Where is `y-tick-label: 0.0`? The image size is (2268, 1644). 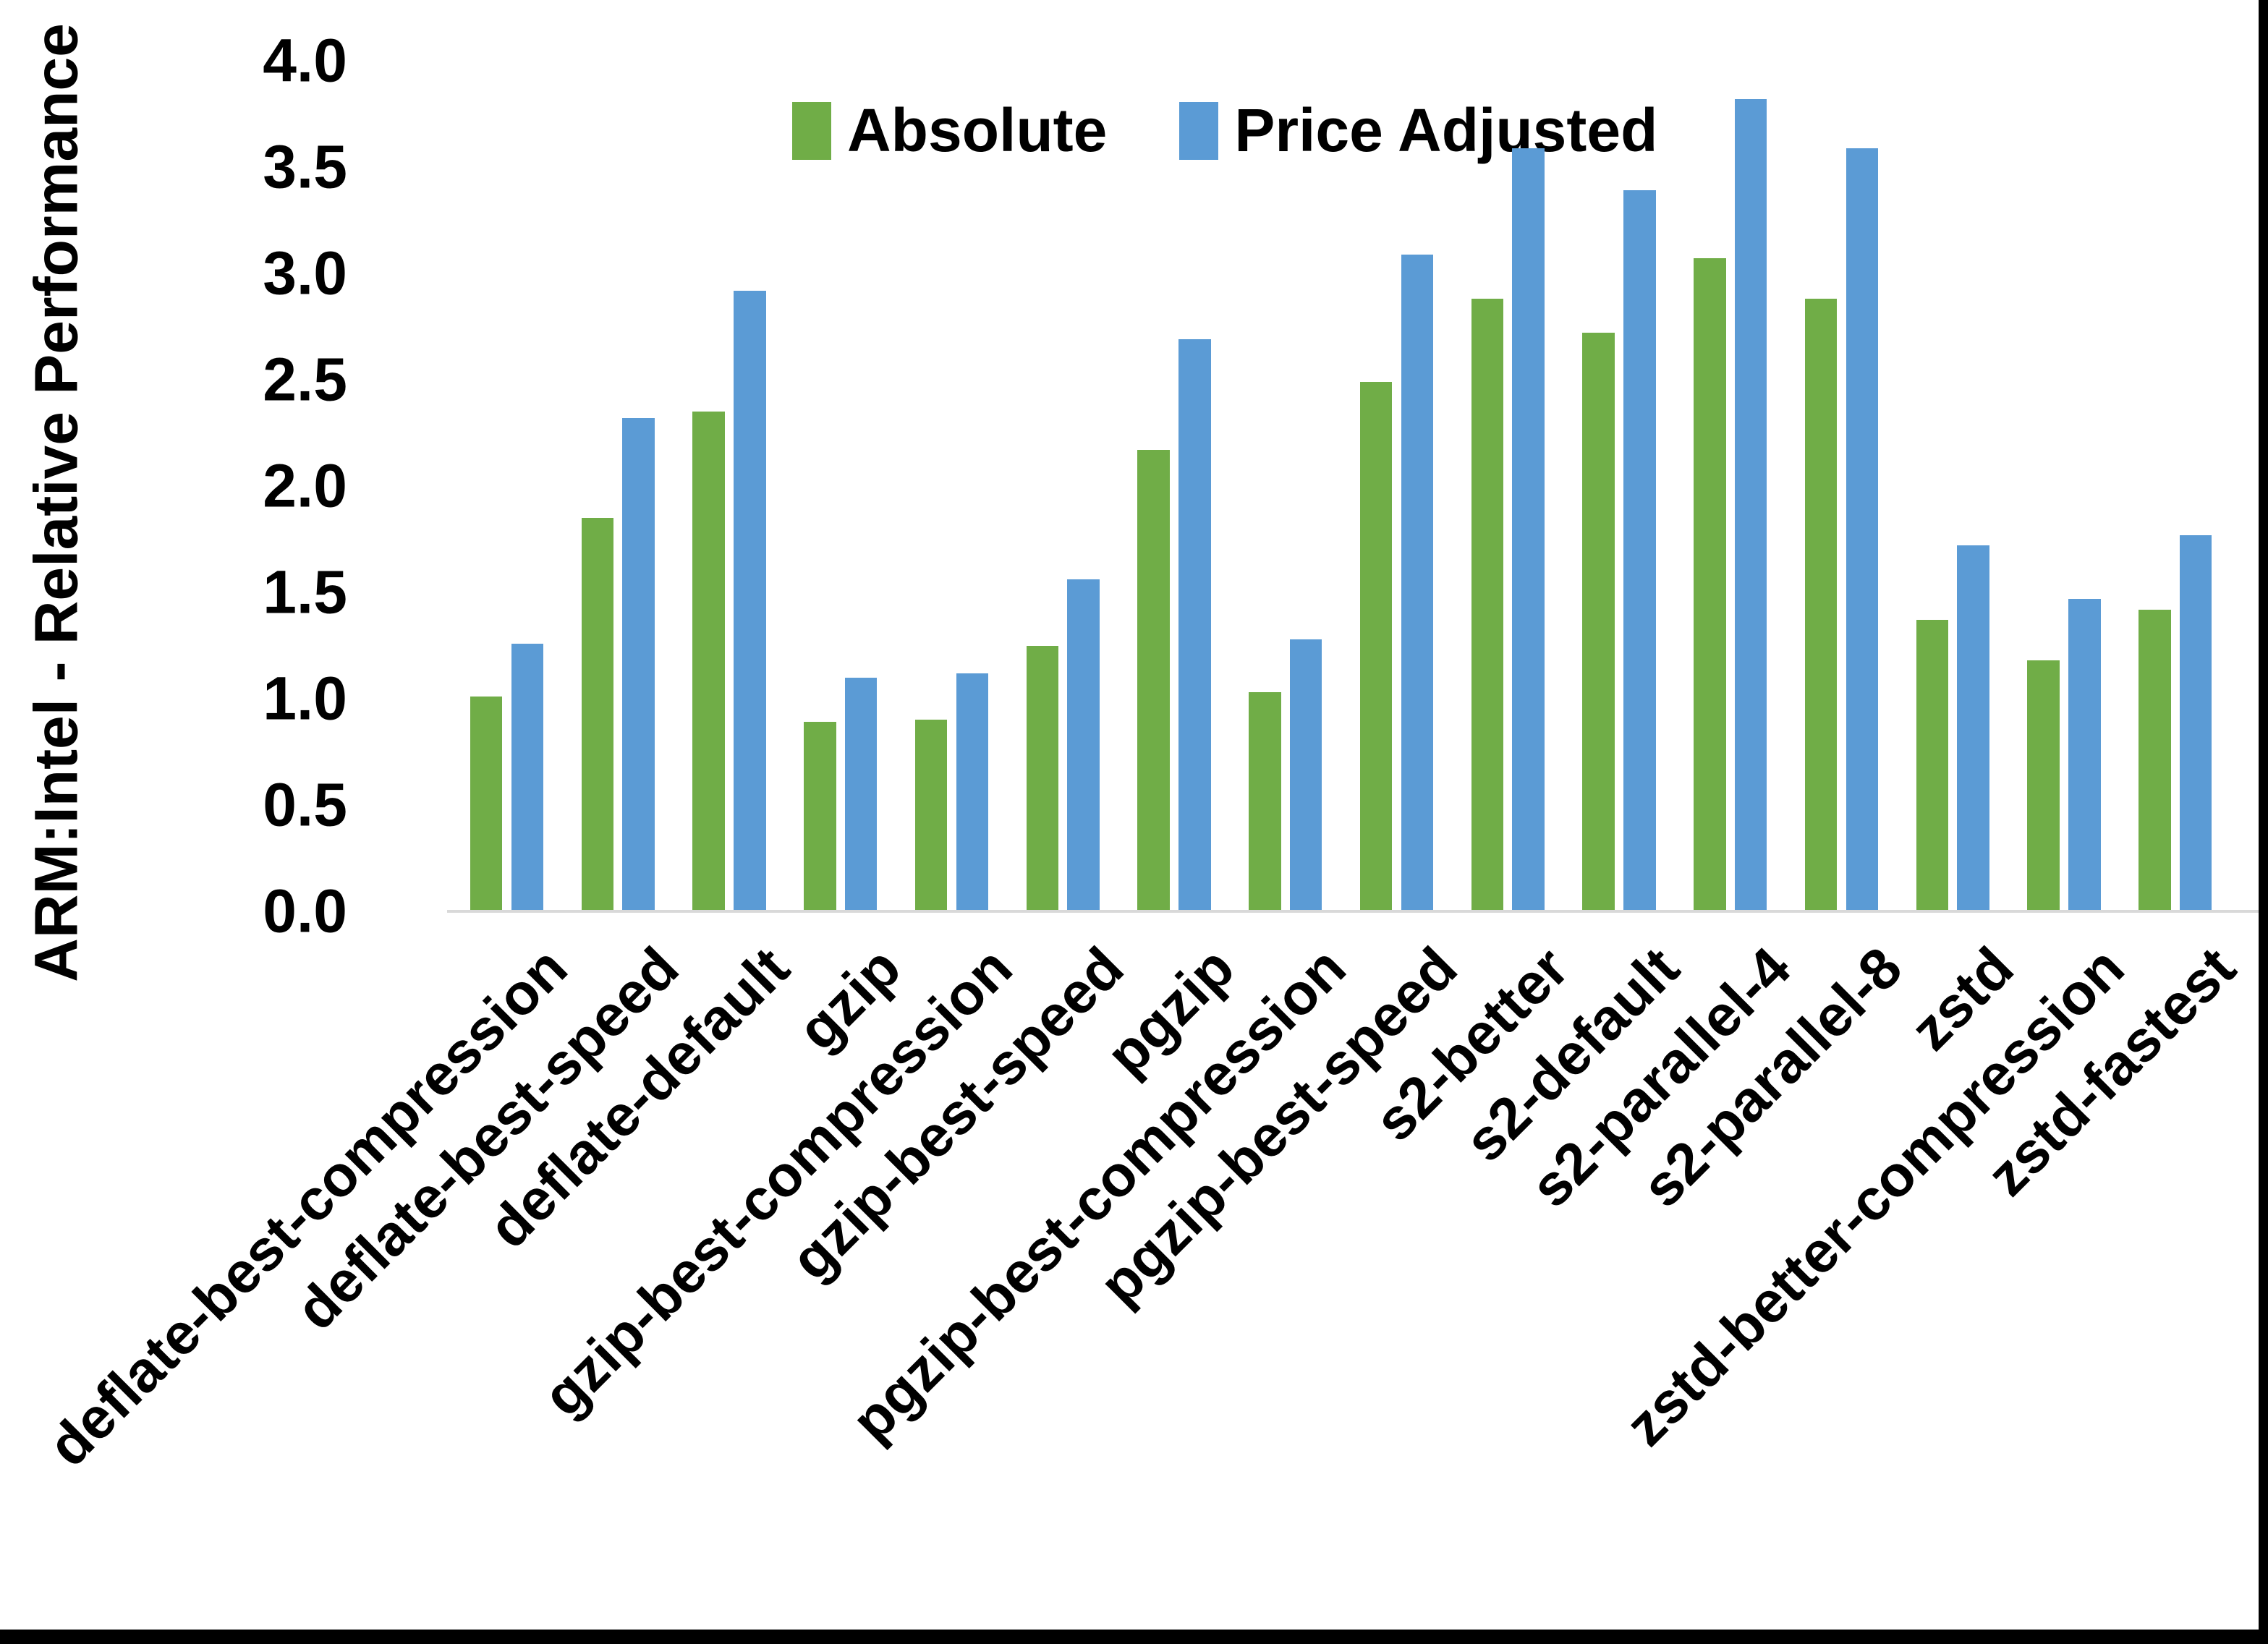
y-tick-label: 0.0 is located at coordinates (305, 911).